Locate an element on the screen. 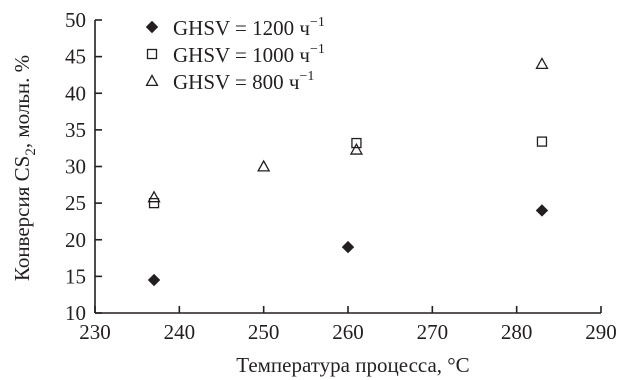 The image size is (622, 380). legend-label-text: GHSV = 1200 ч is located at coordinates (241, 28).